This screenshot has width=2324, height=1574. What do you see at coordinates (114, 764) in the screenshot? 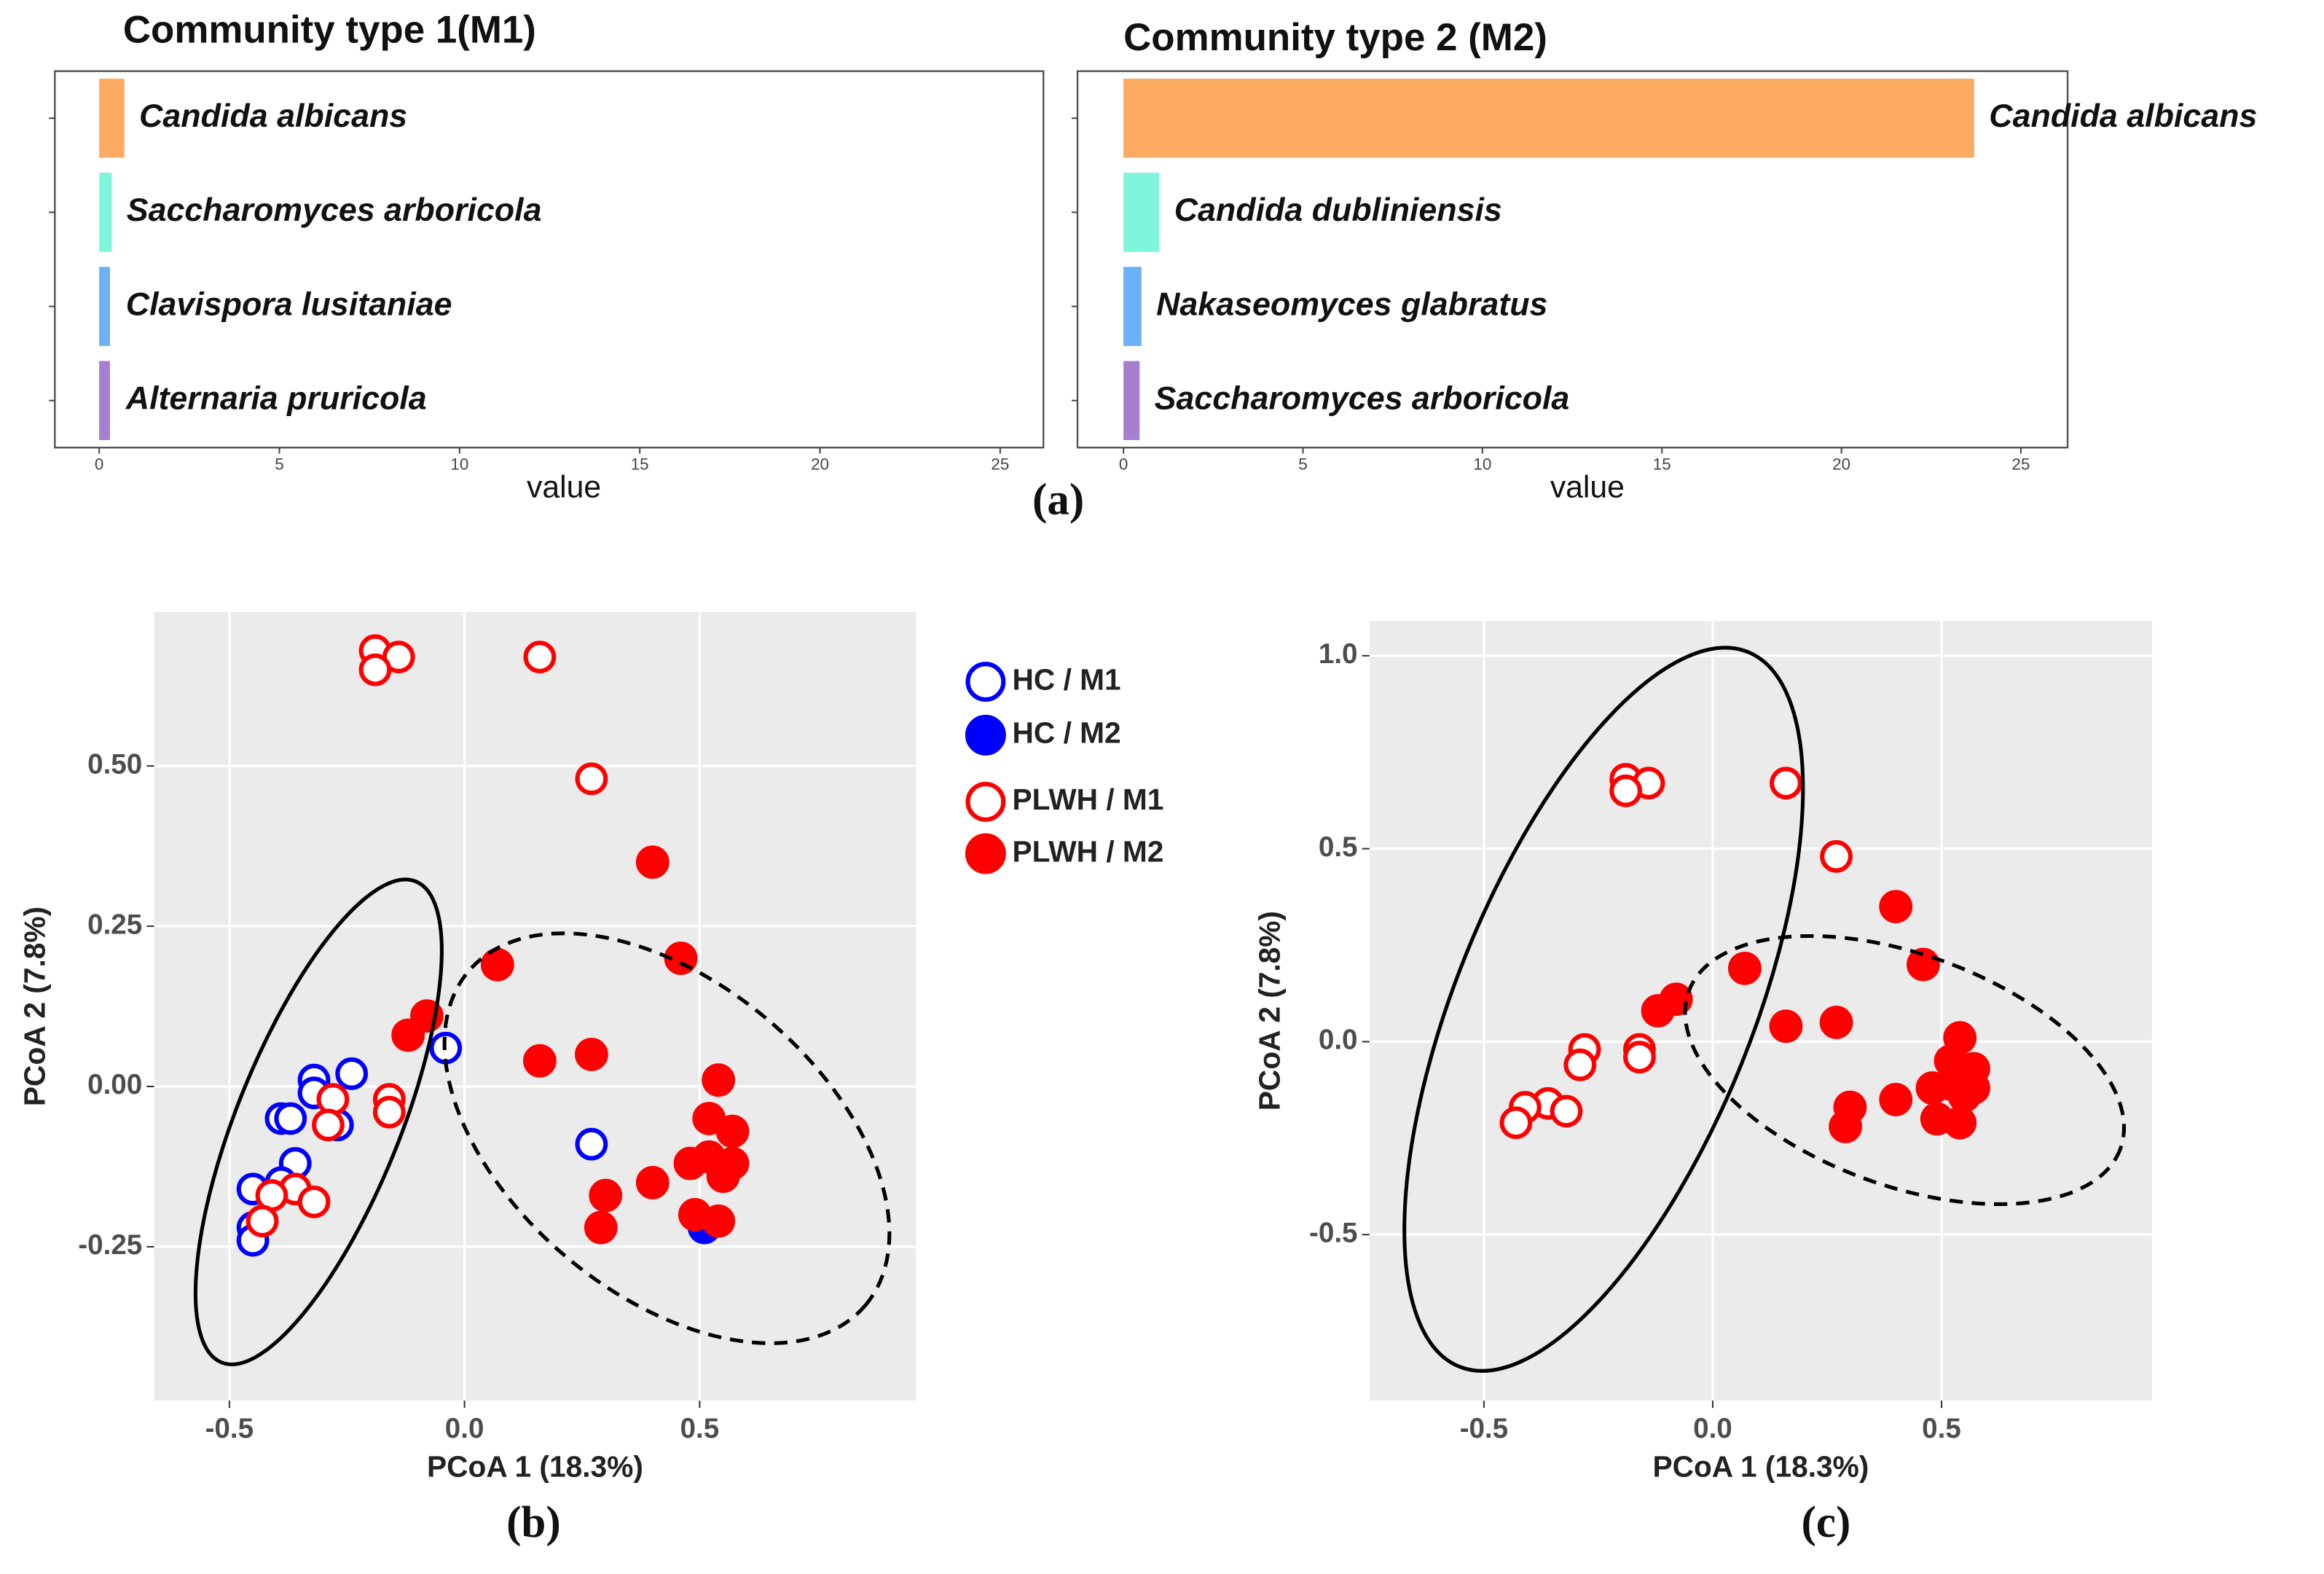
I see `y-tick-label: 0.50` at bounding box center [114, 764].